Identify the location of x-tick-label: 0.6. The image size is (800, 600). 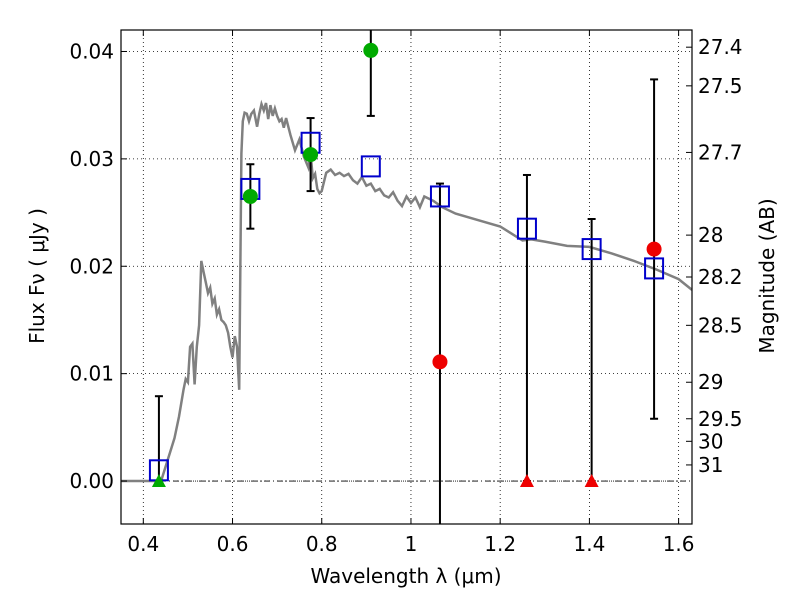
(233, 544).